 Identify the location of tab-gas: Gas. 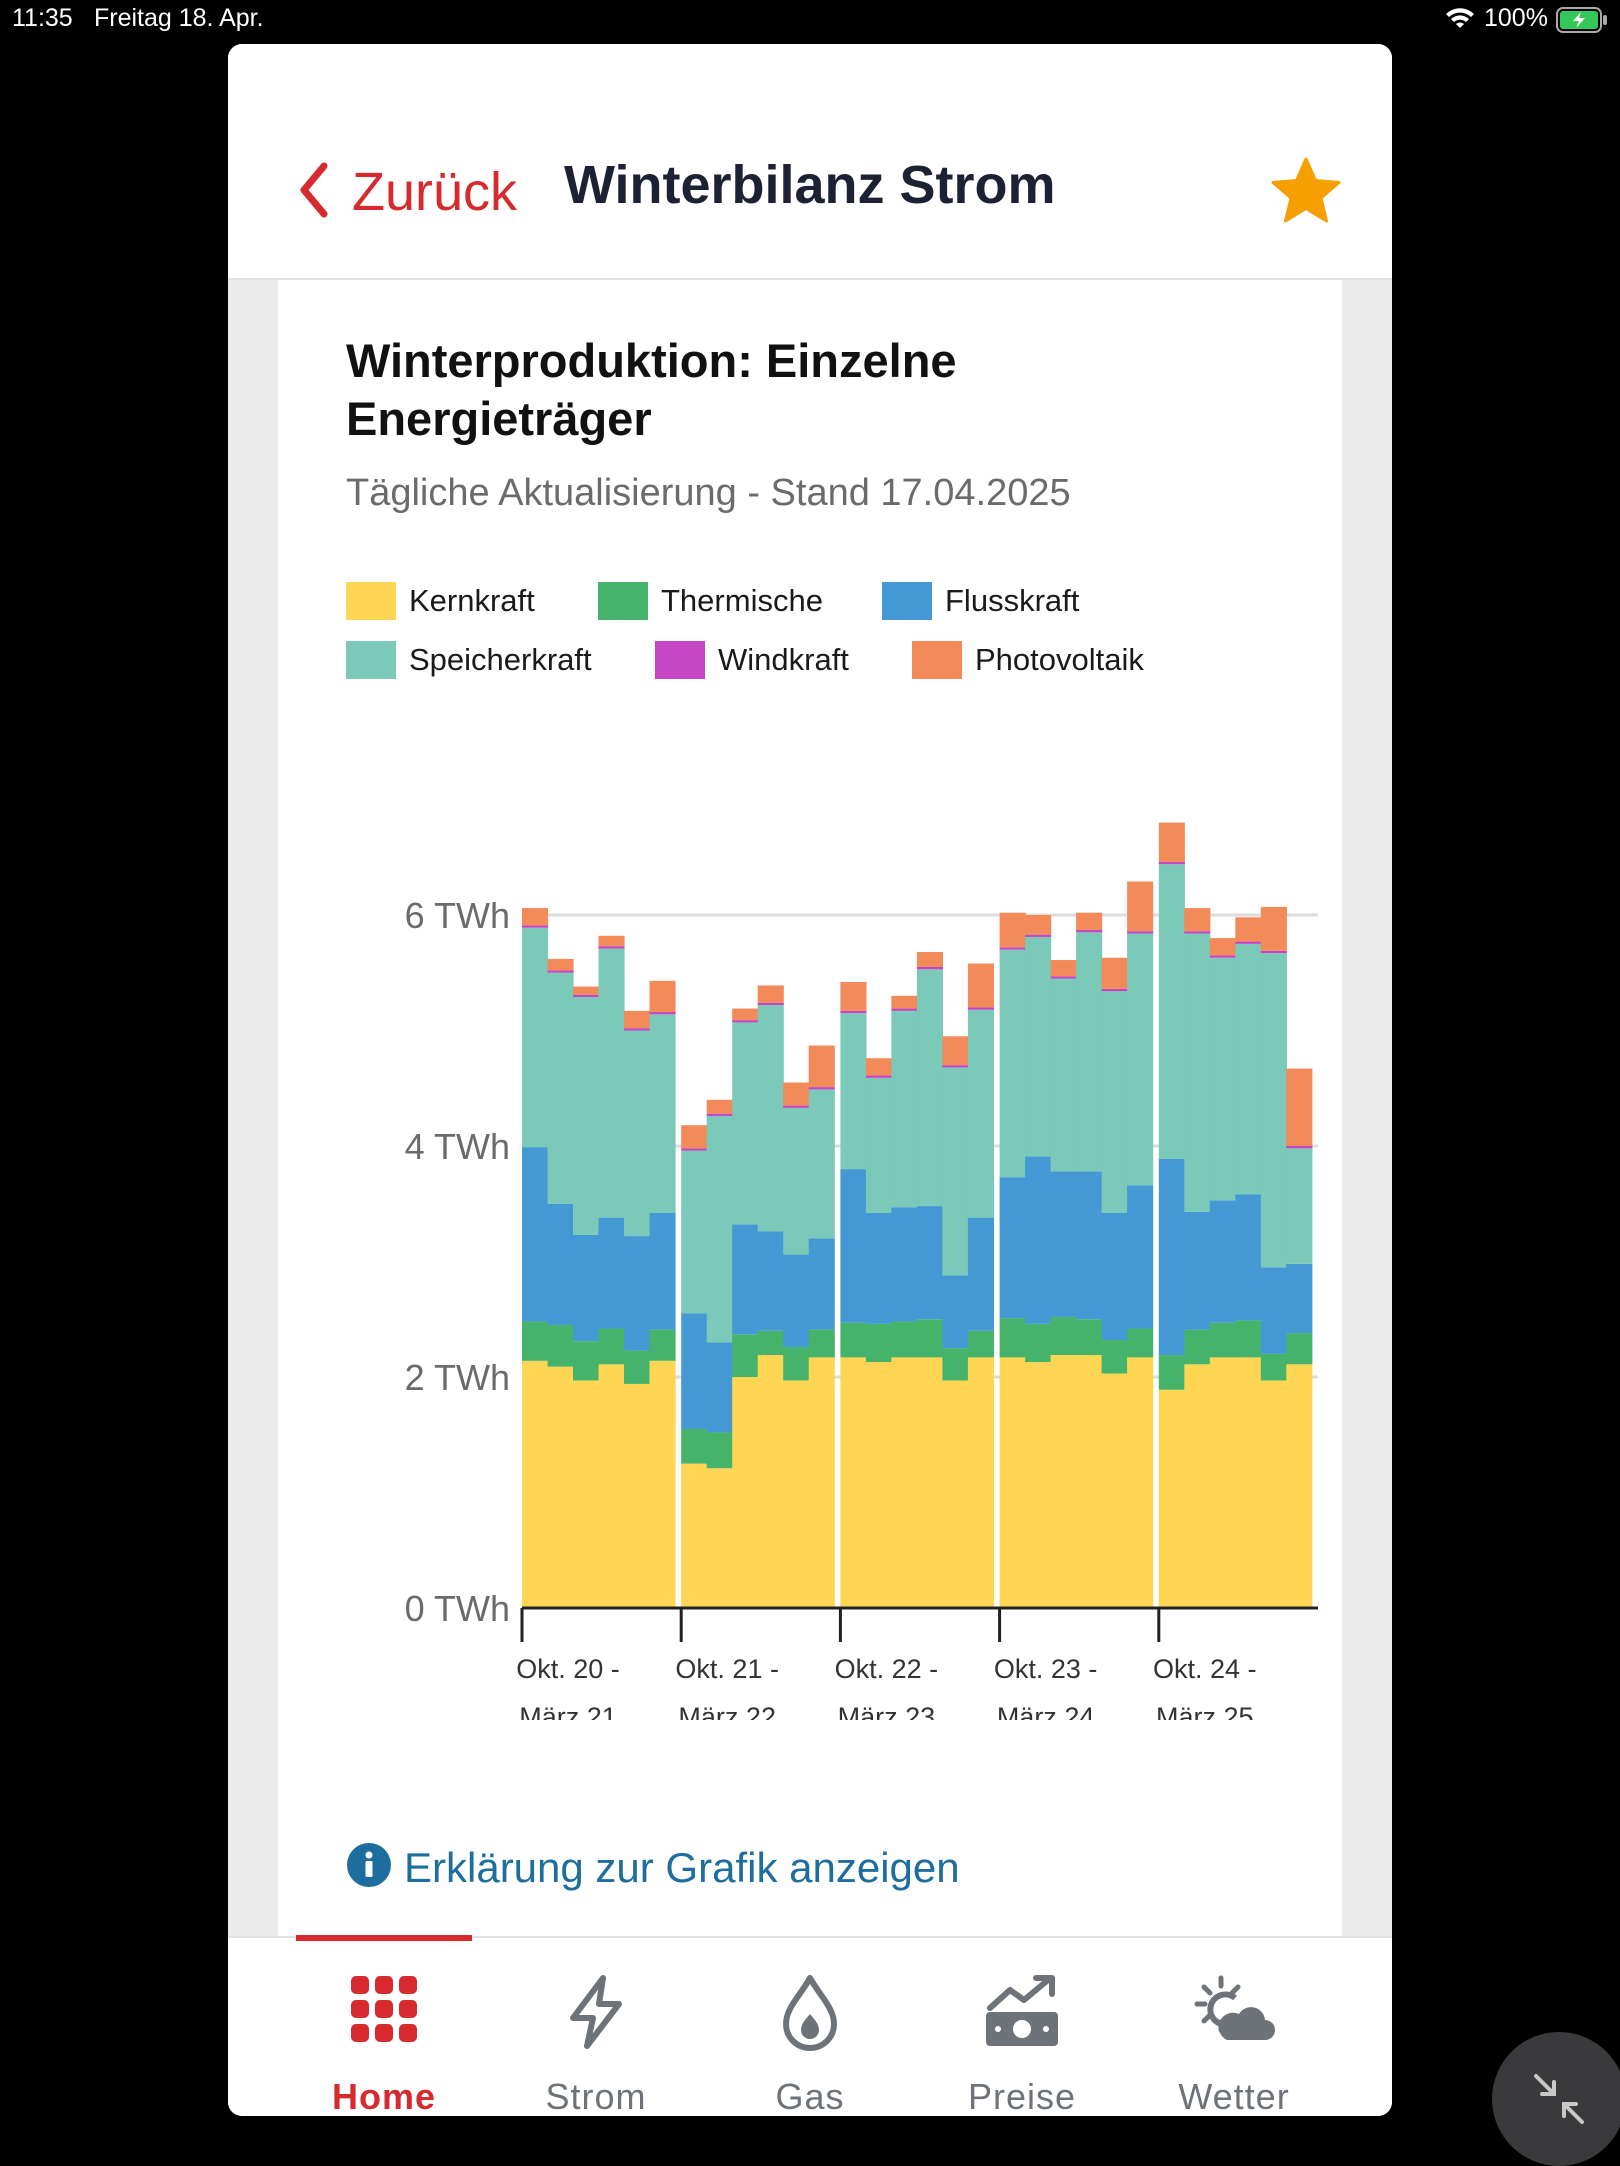
(810, 2027).